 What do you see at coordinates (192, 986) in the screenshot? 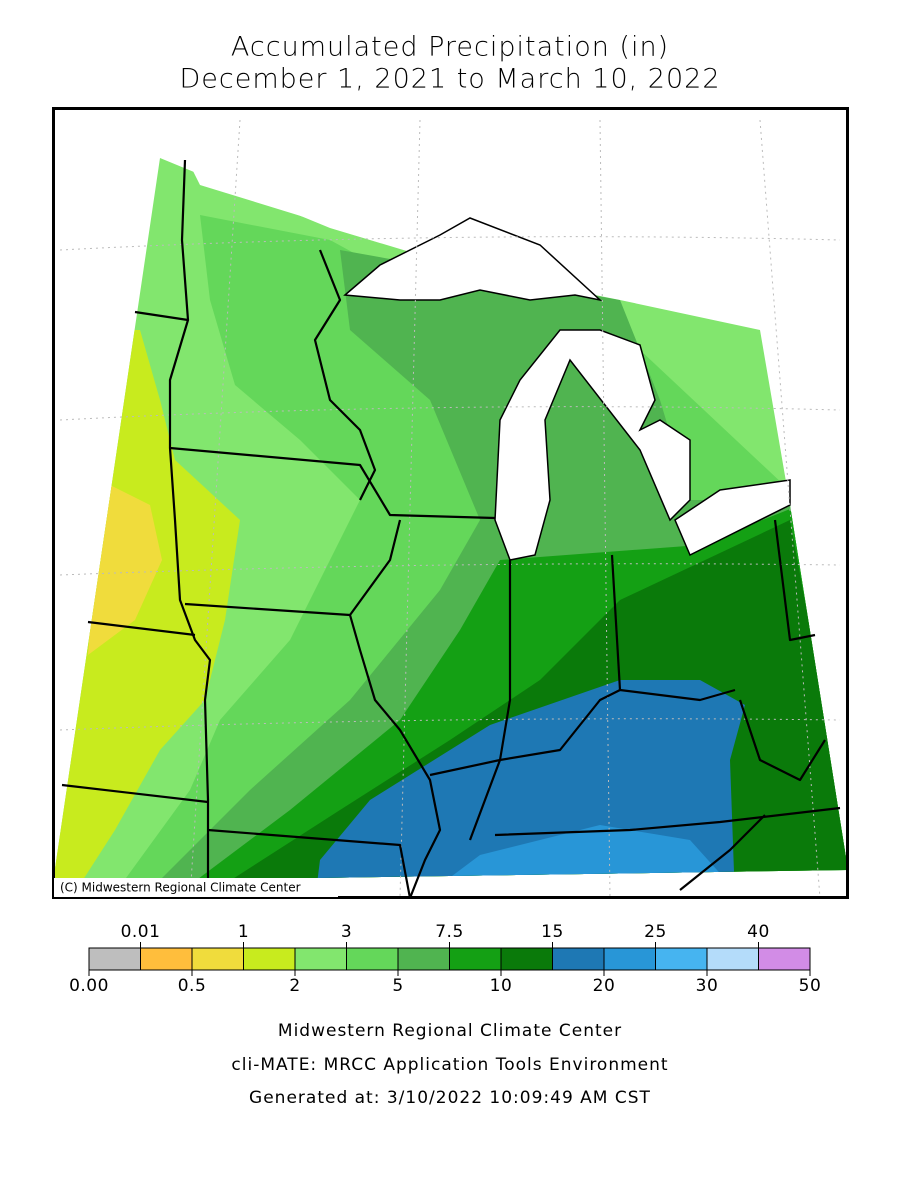
I see `legend-label: 0.5` at bounding box center [192, 986].